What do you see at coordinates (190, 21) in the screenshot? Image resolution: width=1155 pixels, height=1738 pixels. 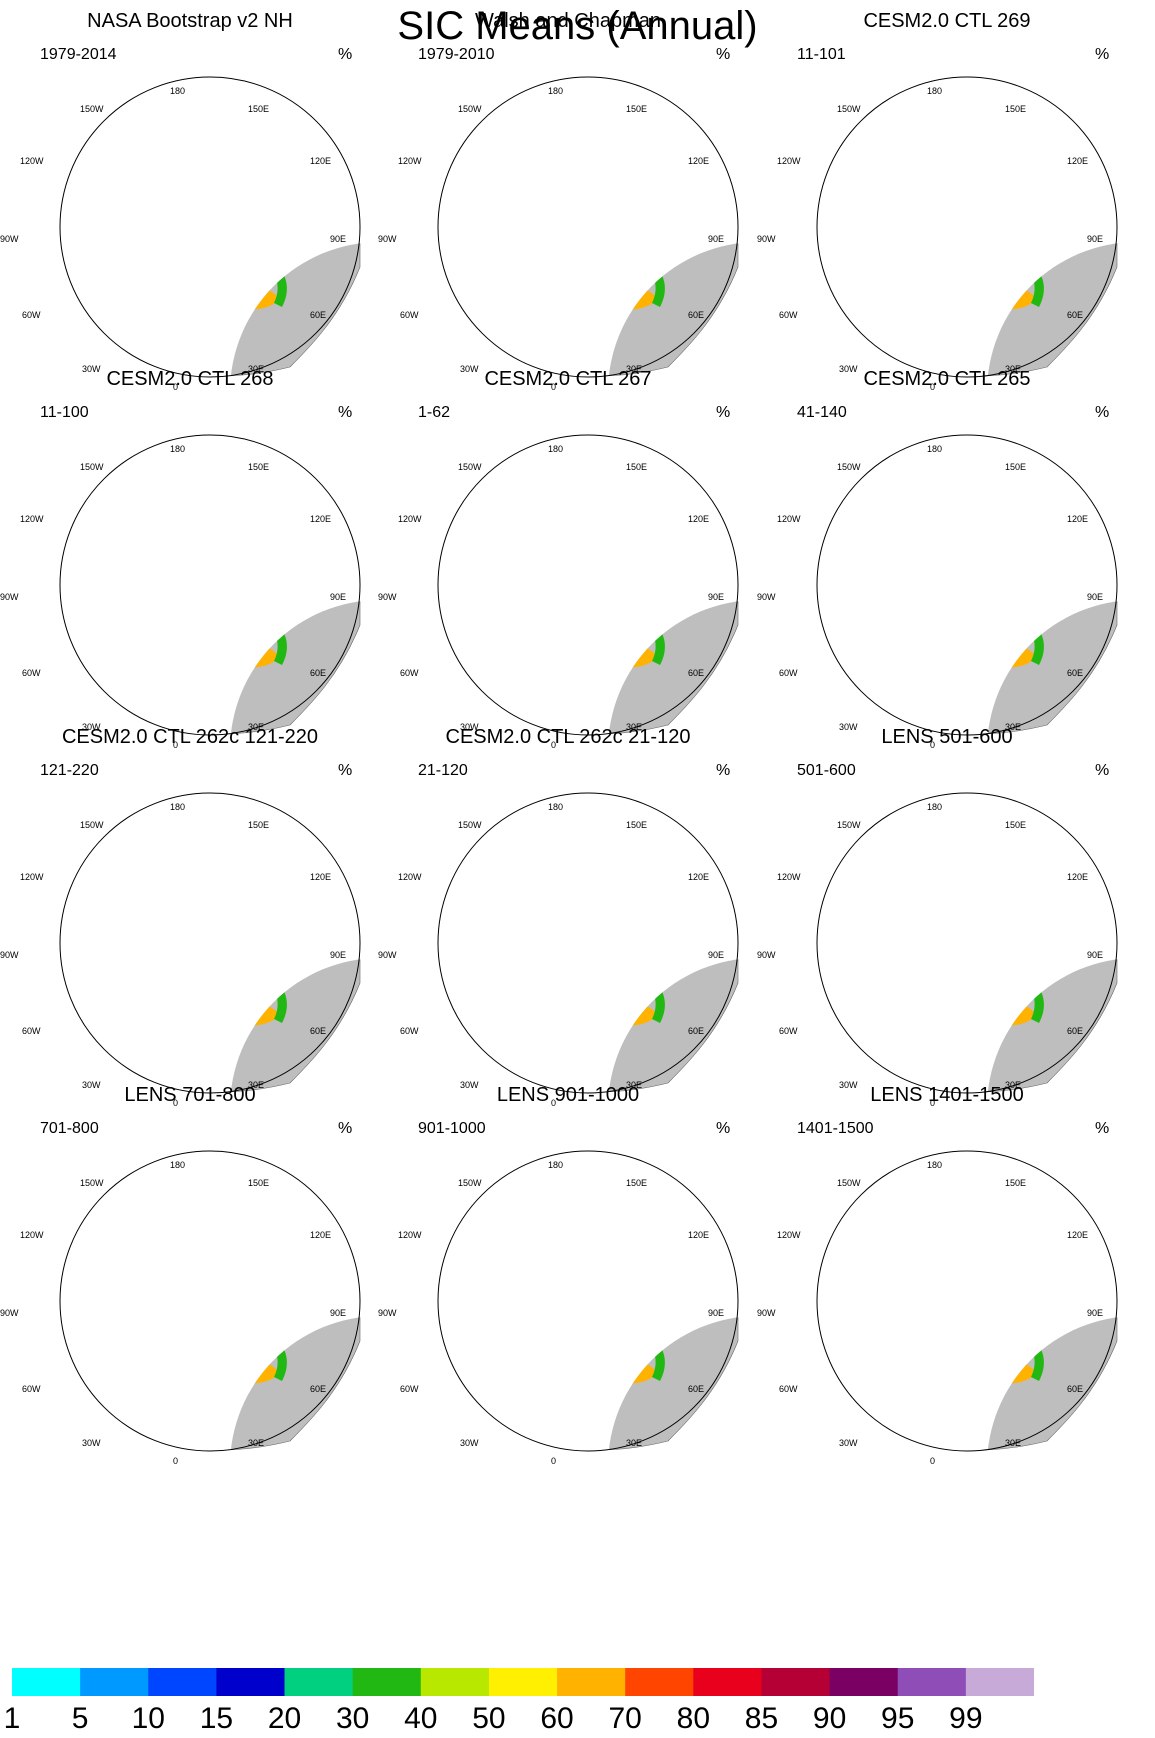 I see `panel-title: NASA Bootstrap v2 NH` at bounding box center [190, 21].